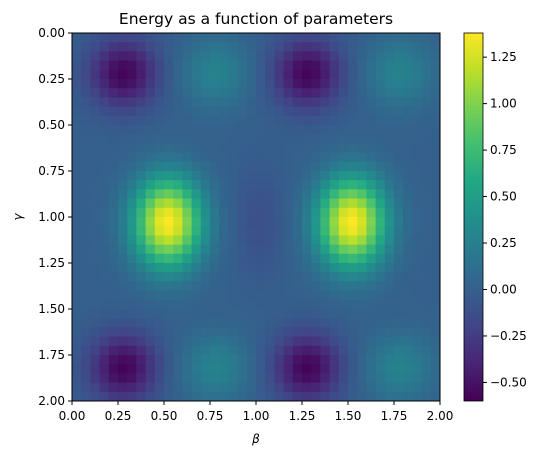 The width and height of the screenshot is (545, 459). I want to click on y-tick-label: 1.50, so click(51, 309).